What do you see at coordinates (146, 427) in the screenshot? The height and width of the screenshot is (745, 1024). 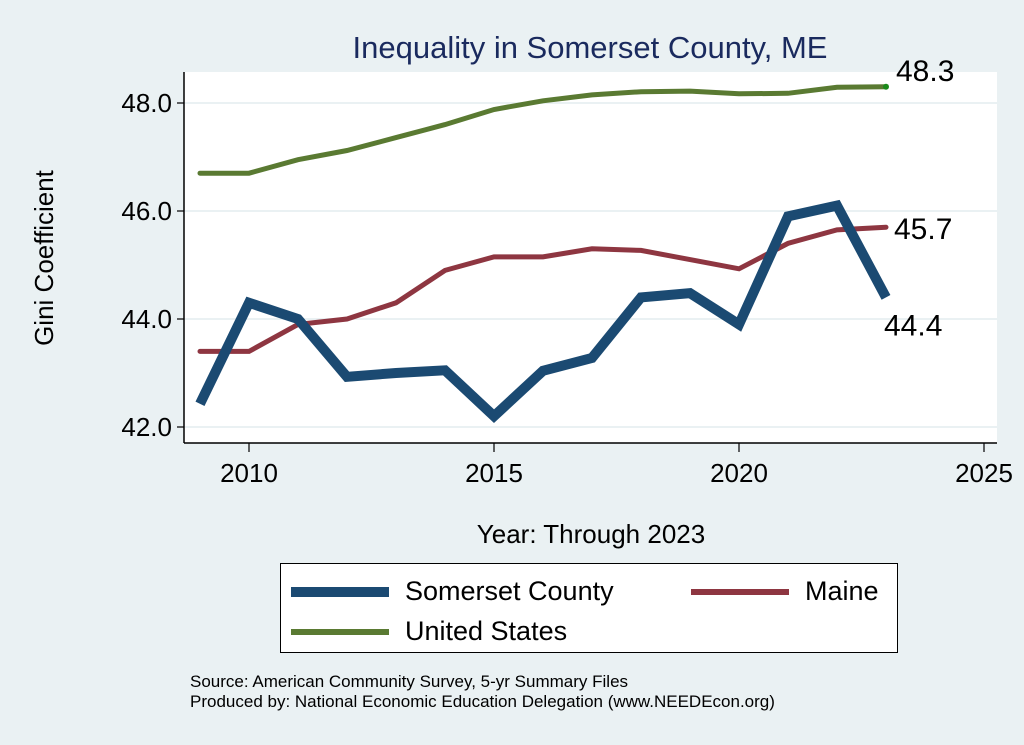 I see `y-tick-label: 42.0` at bounding box center [146, 427].